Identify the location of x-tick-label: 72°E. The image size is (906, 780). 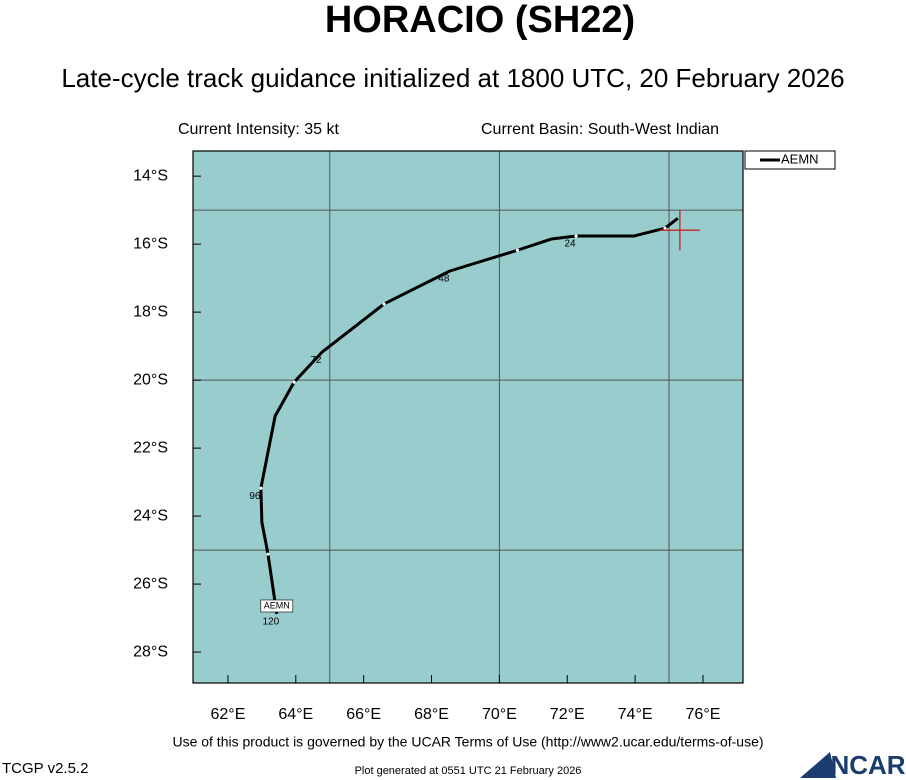
(567, 714).